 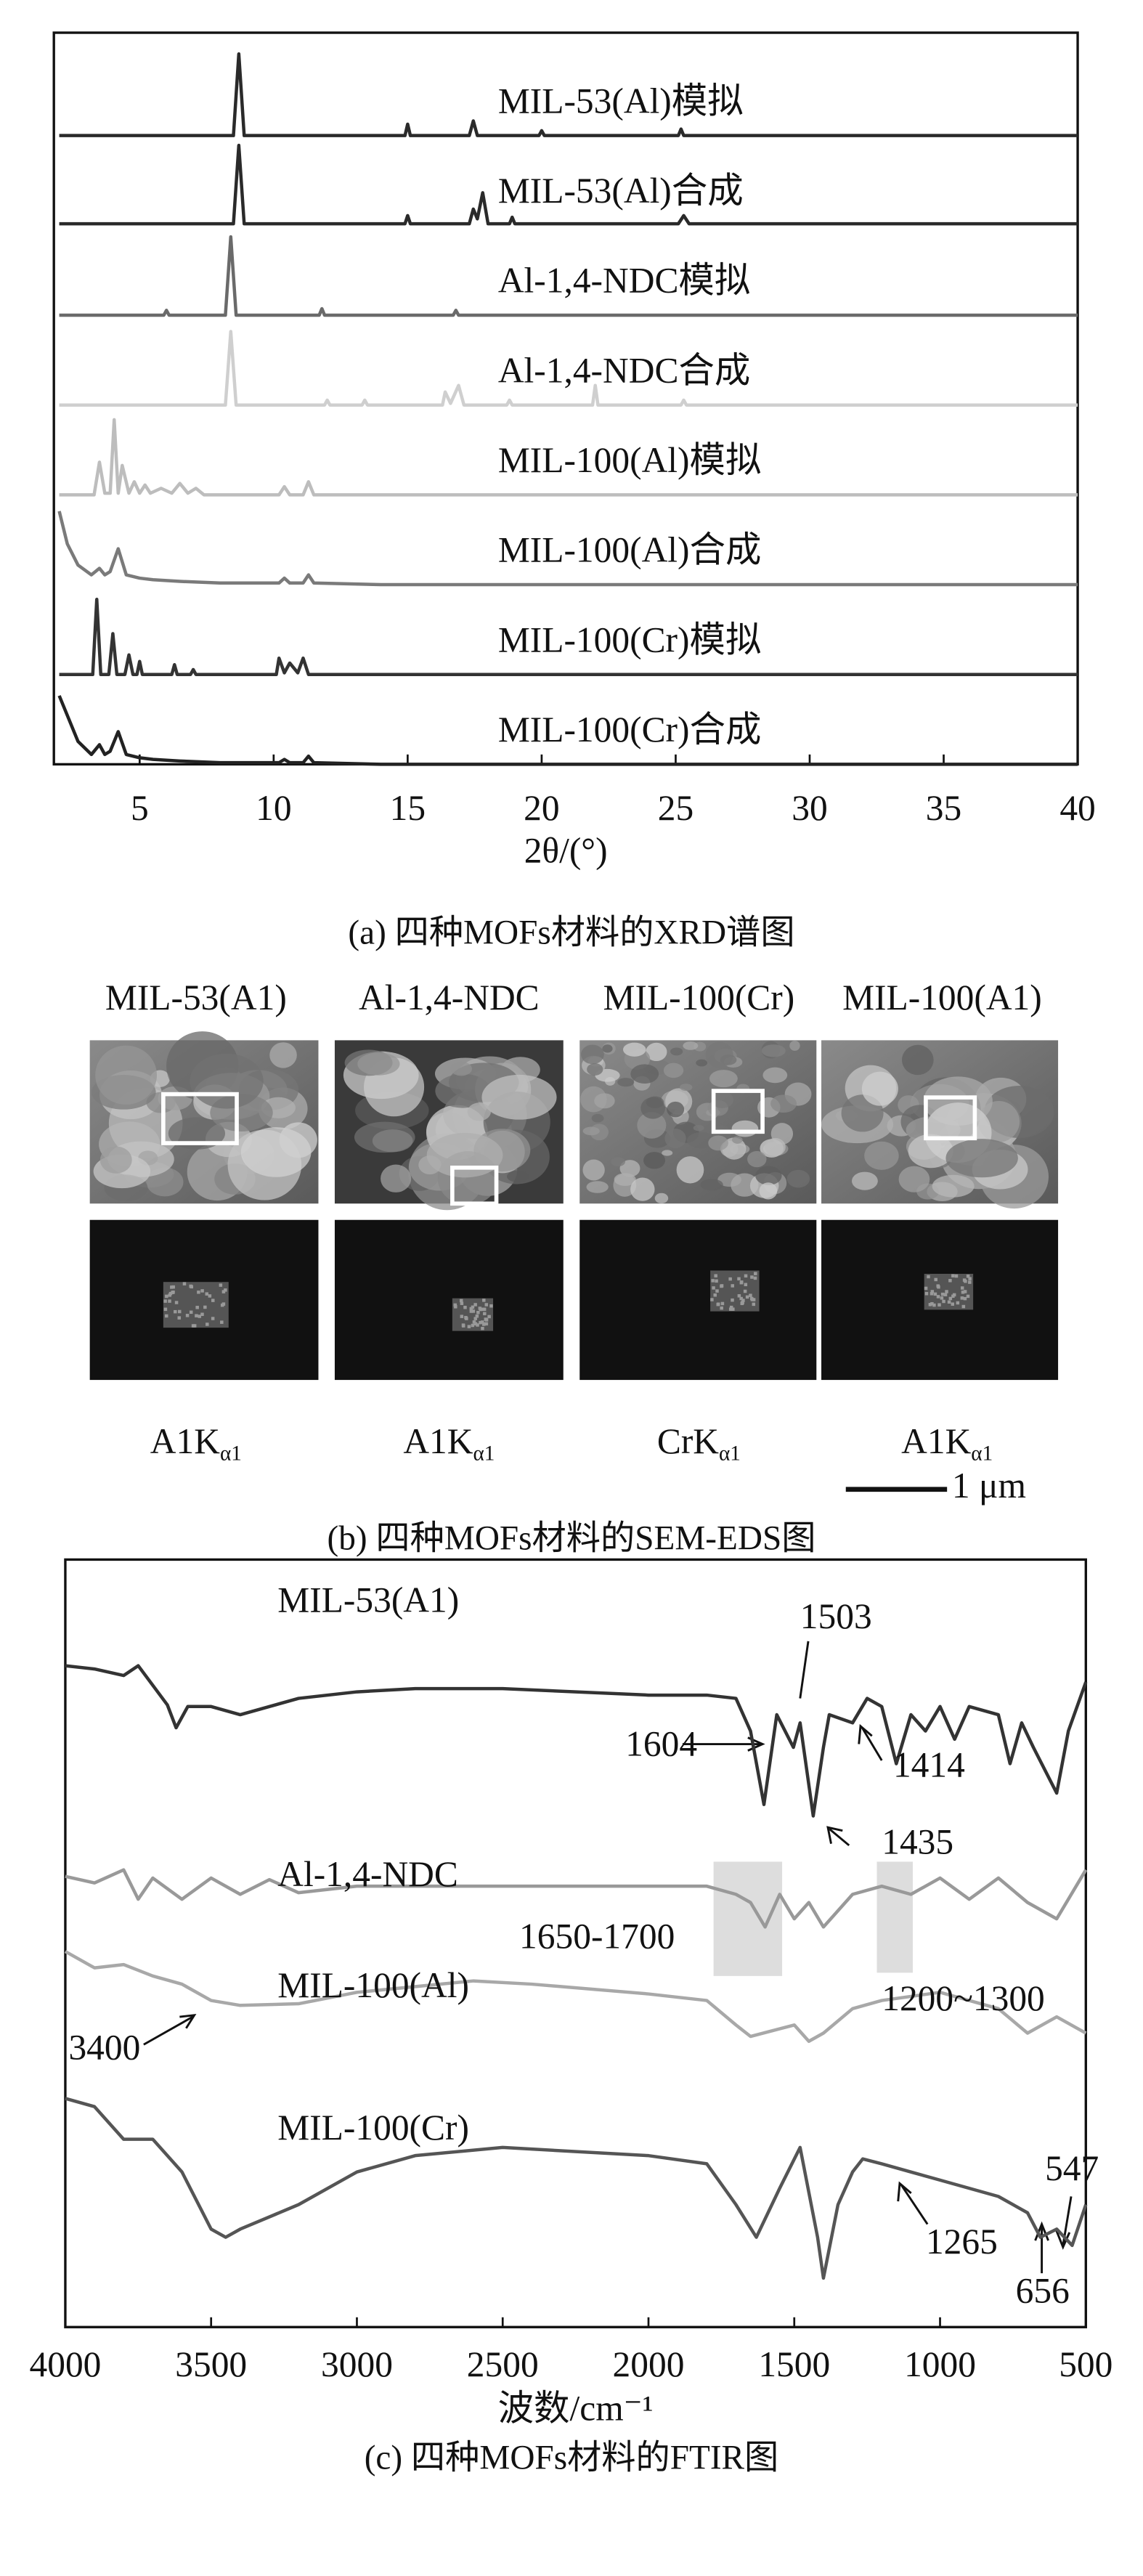 What do you see at coordinates (836, 1616) in the screenshot?
I see `annotation: 1503` at bounding box center [836, 1616].